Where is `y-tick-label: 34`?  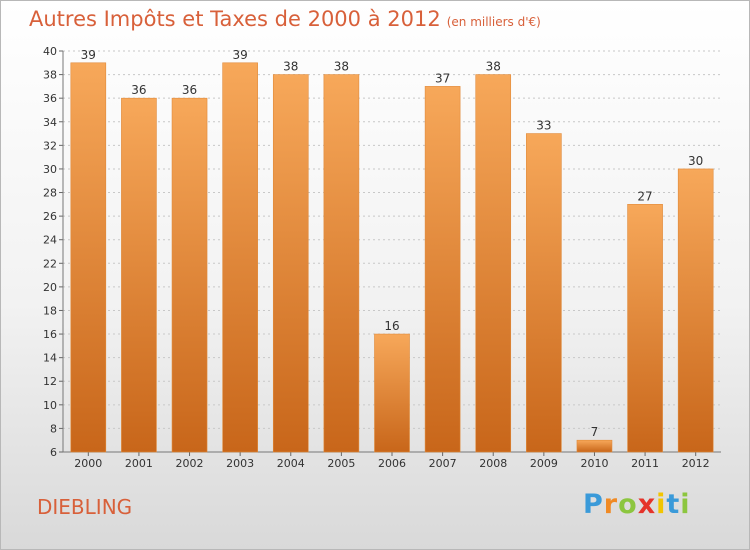
y-tick-label: 34 is located at coordinates (50, 122).